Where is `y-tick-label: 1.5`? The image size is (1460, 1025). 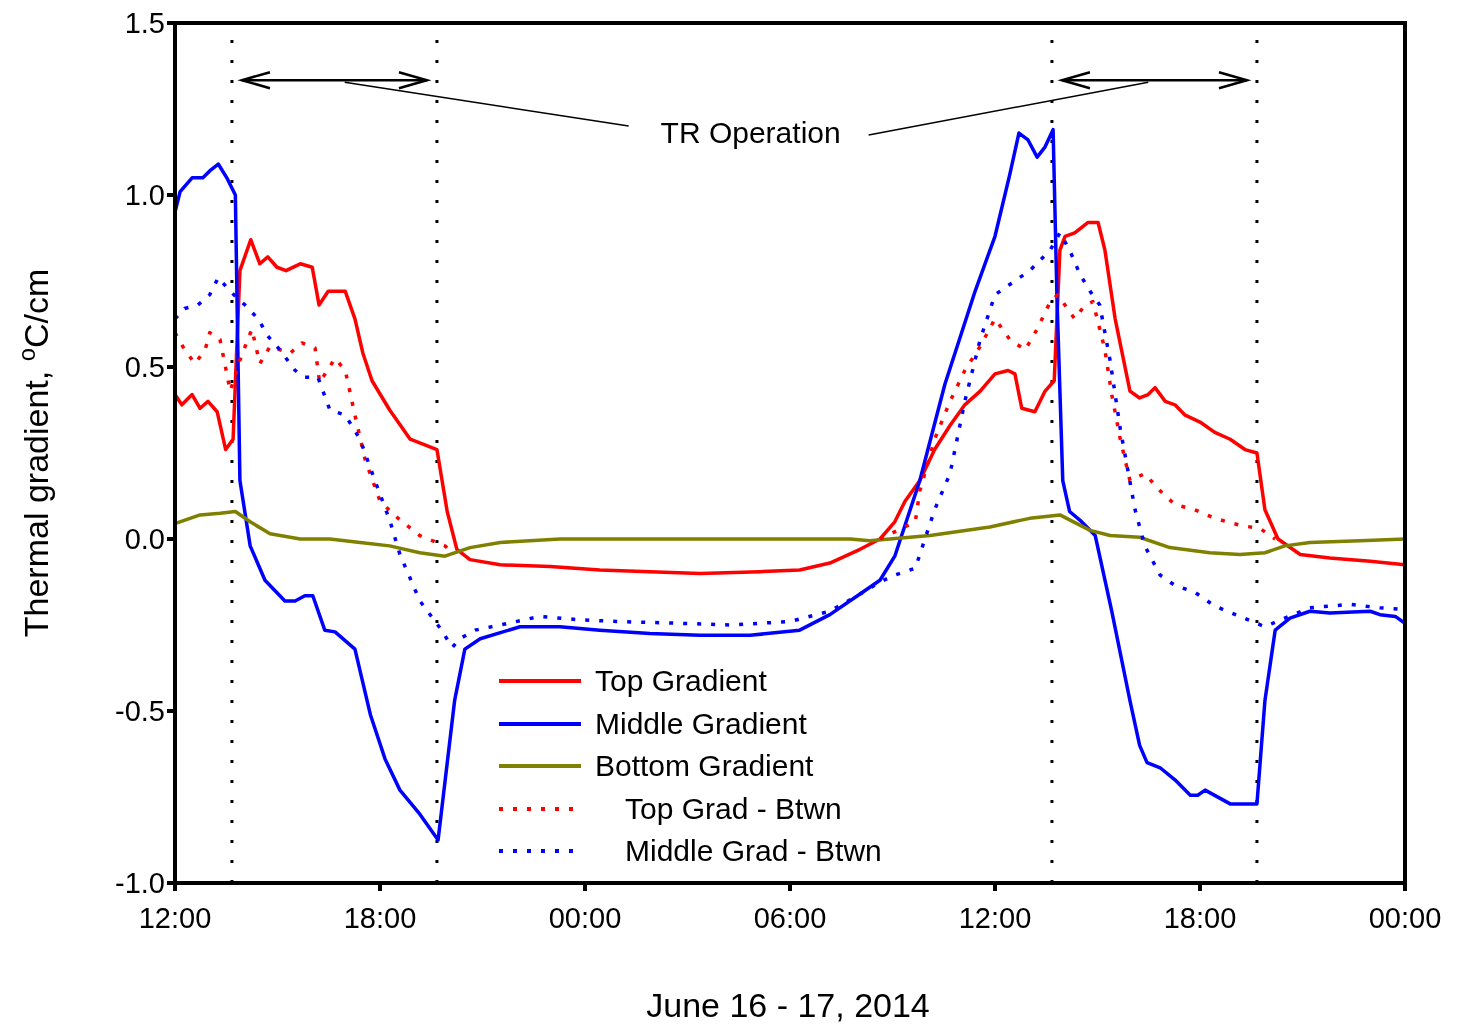 y-tick-label: 1.5 is located at coordinates (144, 23).